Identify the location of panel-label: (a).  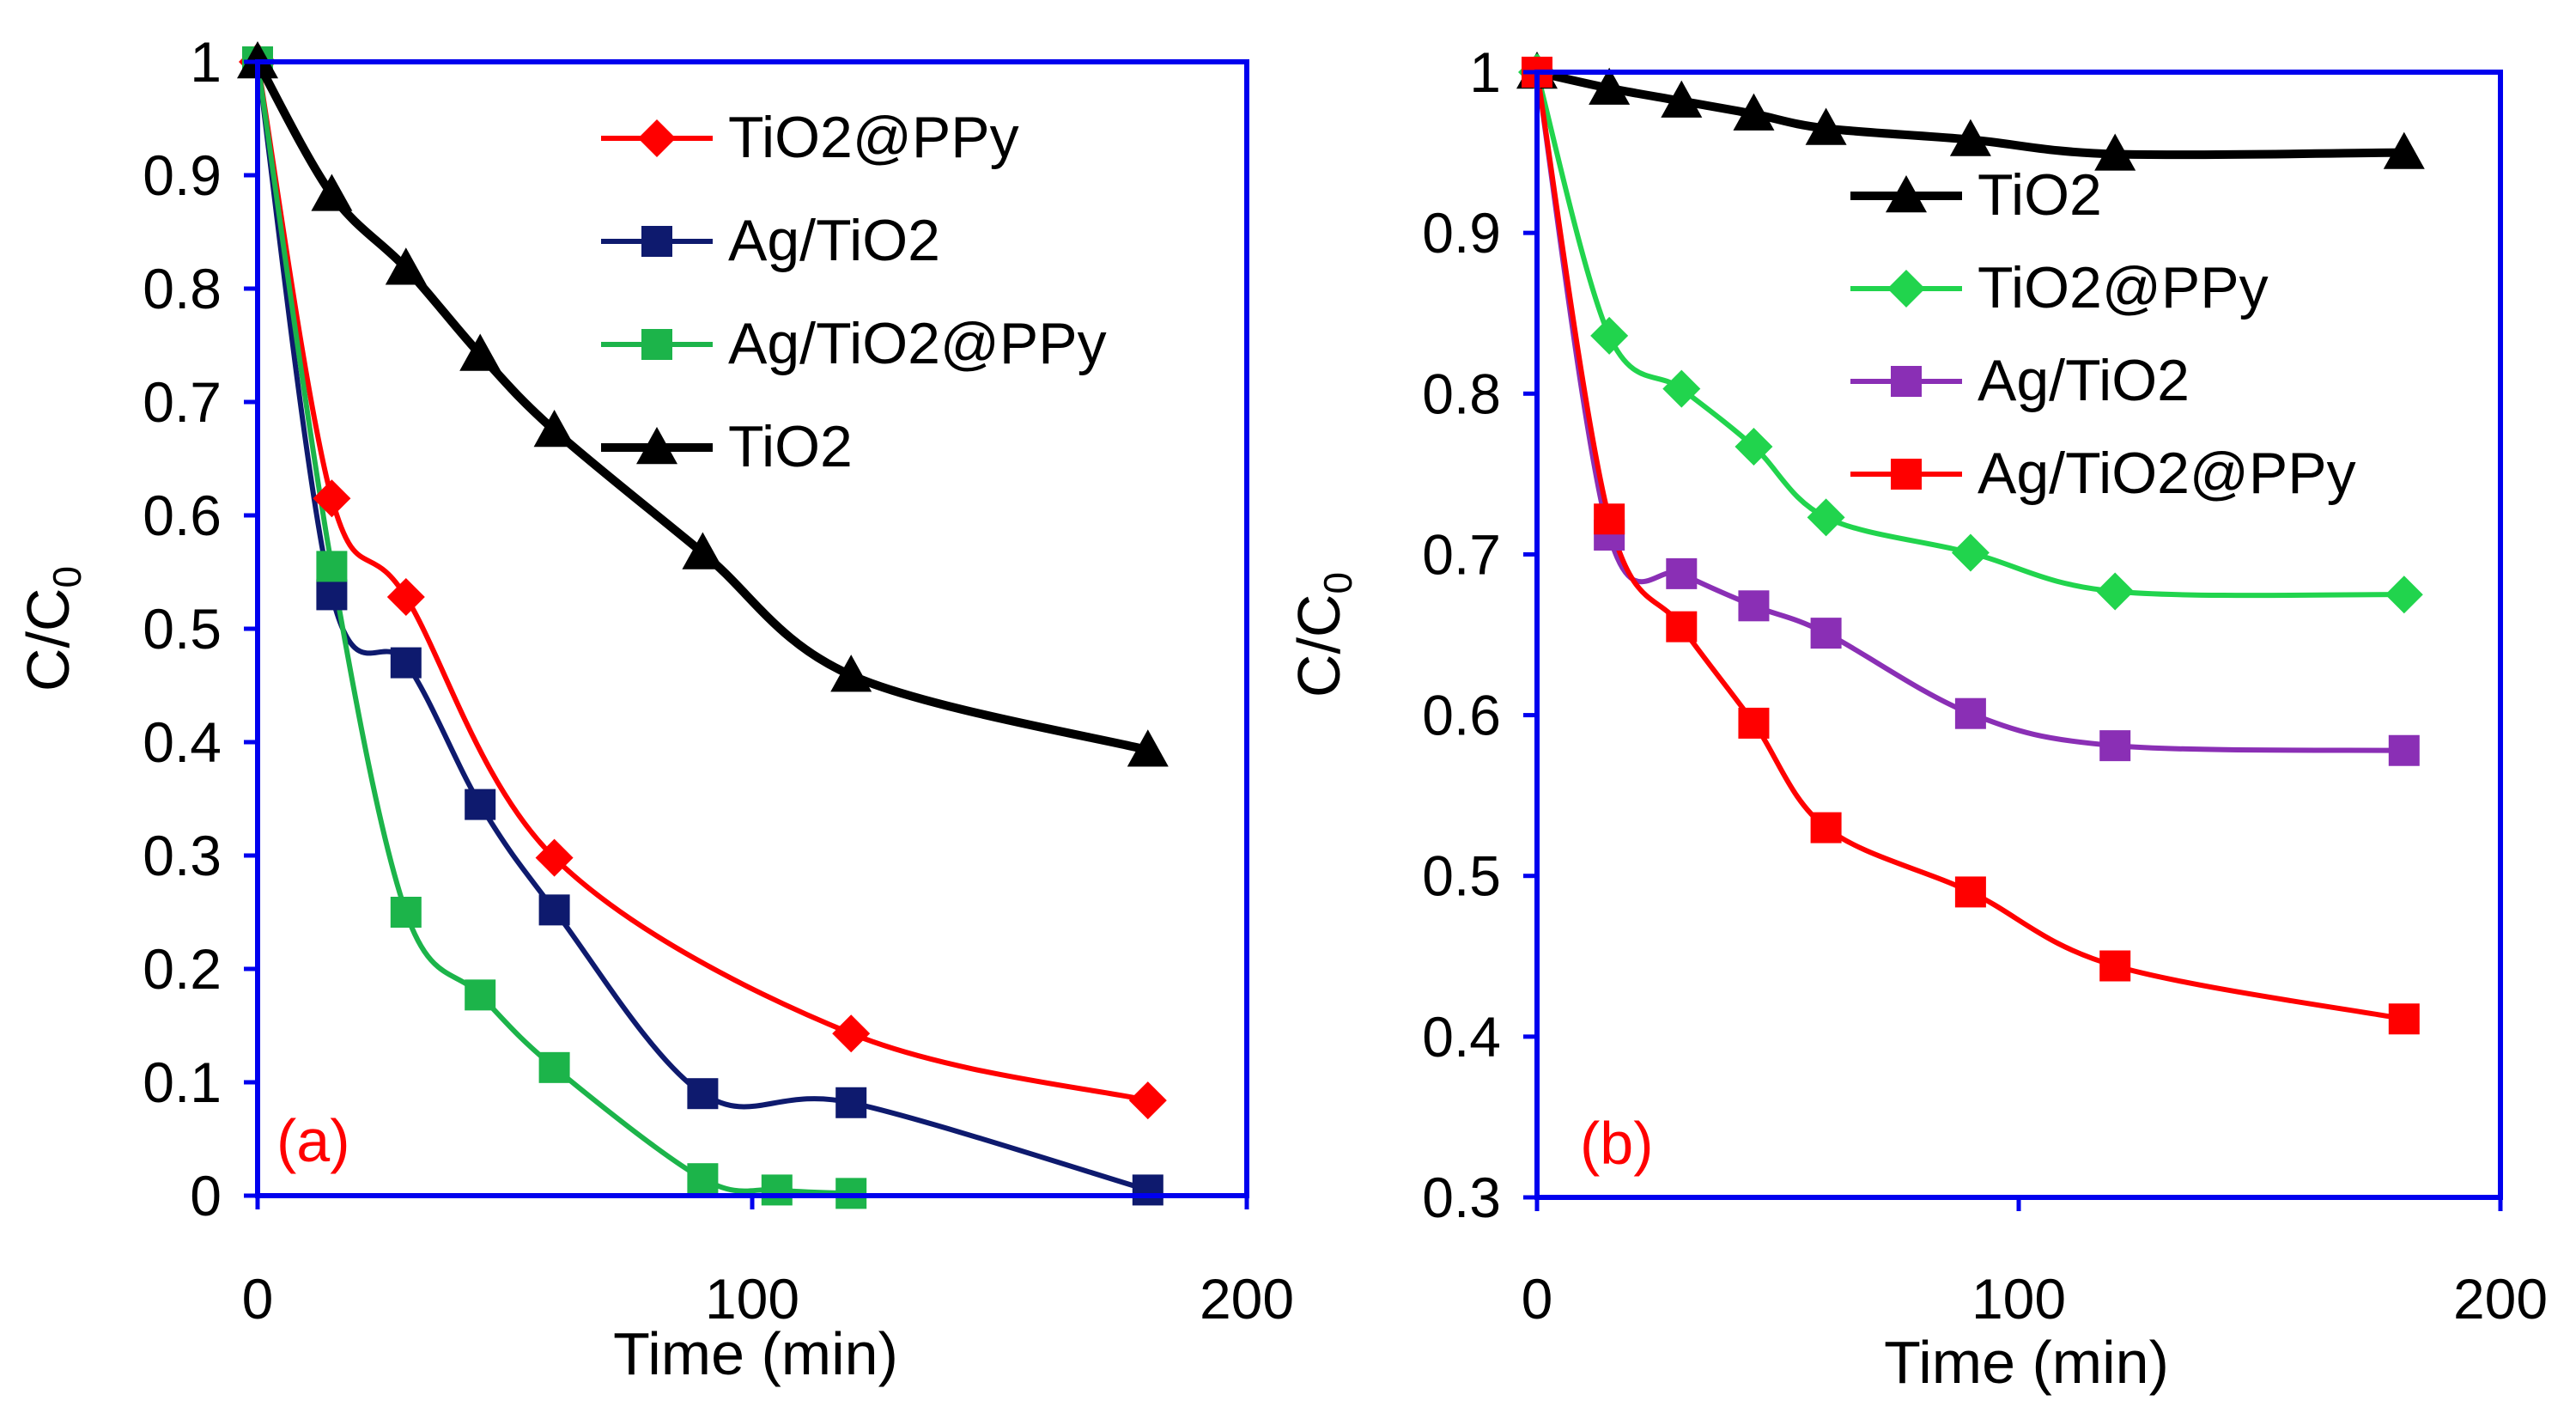
(313, 1140).